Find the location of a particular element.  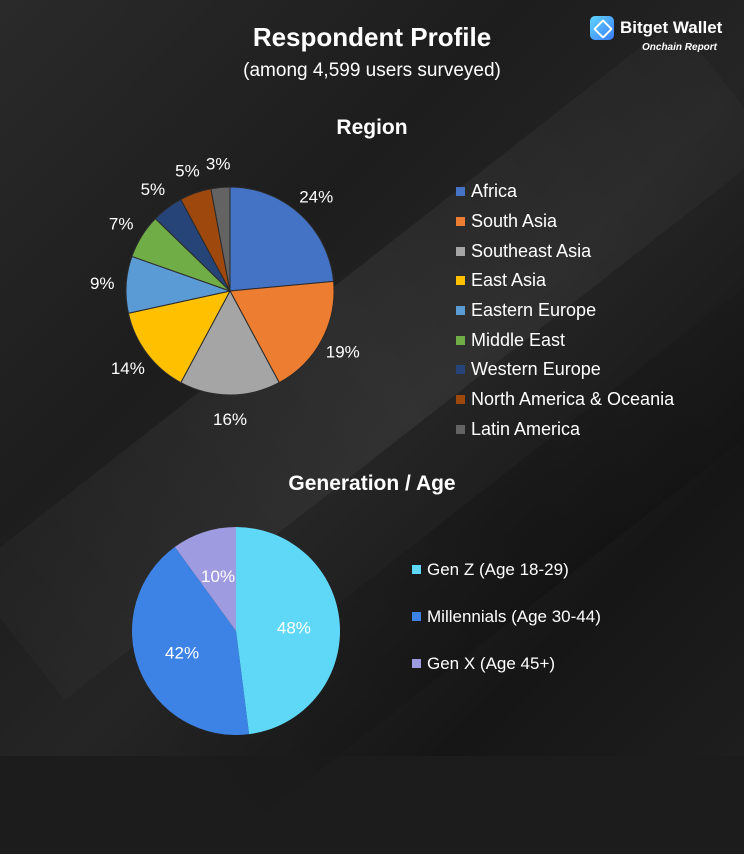

data-label-middle-east: 7% is located at coordinates (121, 224).